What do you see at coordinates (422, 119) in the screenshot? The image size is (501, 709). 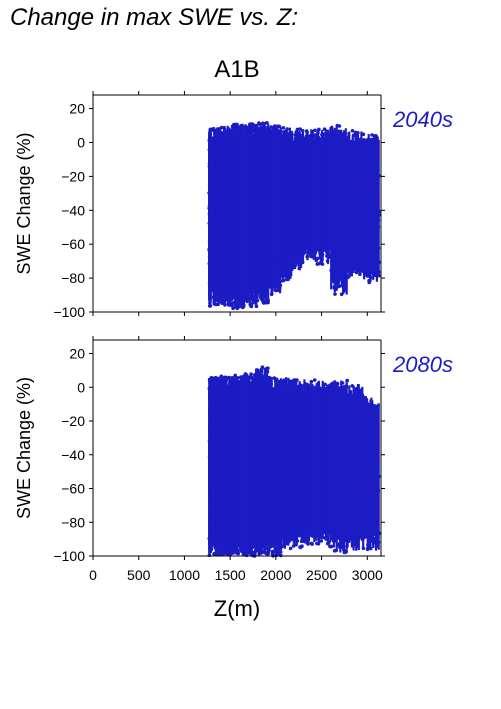 I see `period-label: 2040s` at bounding box center [422, 119].